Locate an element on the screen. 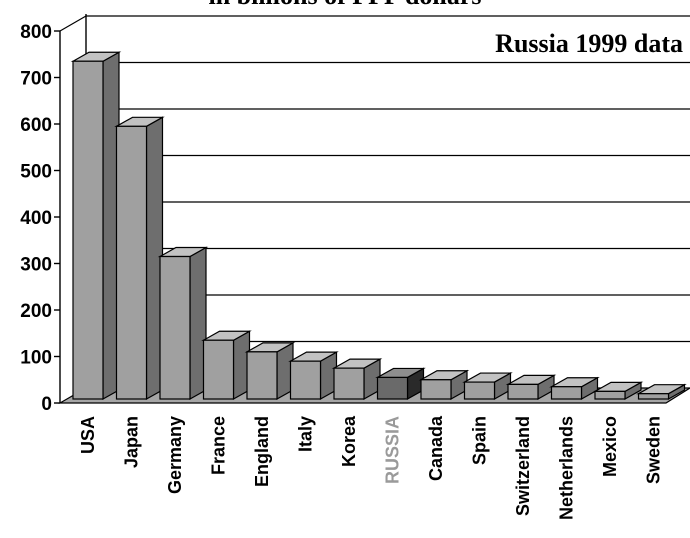 The image size is (690, 538). bar-germany is located at coordinates (183, 323).